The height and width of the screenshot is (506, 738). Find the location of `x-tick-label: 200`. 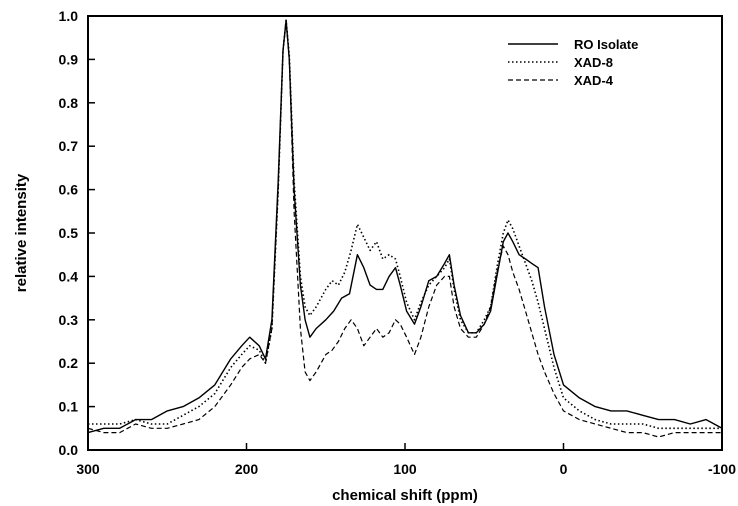

x-tick-label: 200 is located at coordinates (247, 469).